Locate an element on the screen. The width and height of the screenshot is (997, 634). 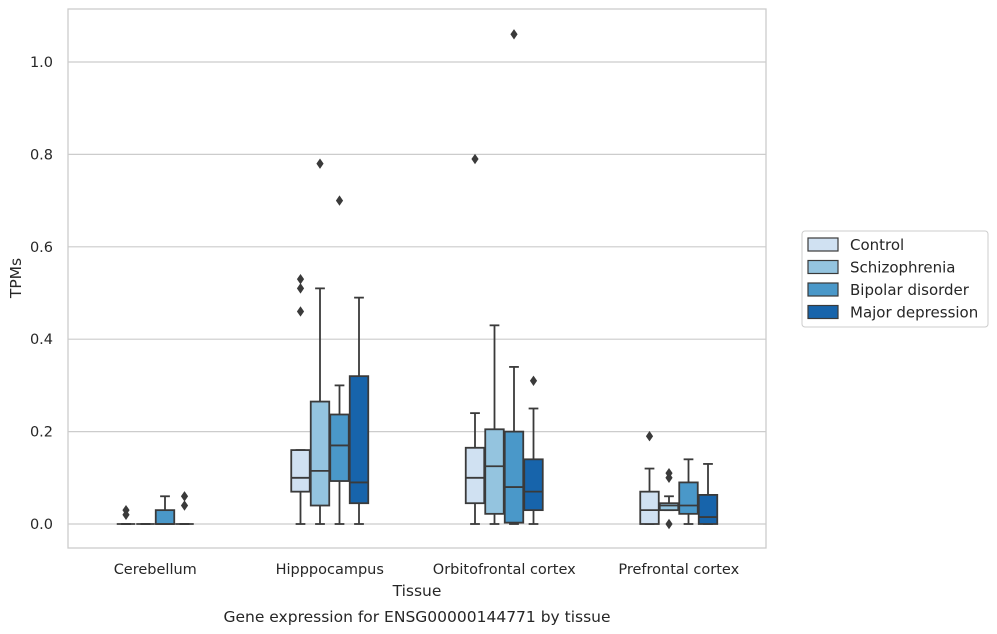
x-axis-label: Tissue is located at coordinates (417, 591).